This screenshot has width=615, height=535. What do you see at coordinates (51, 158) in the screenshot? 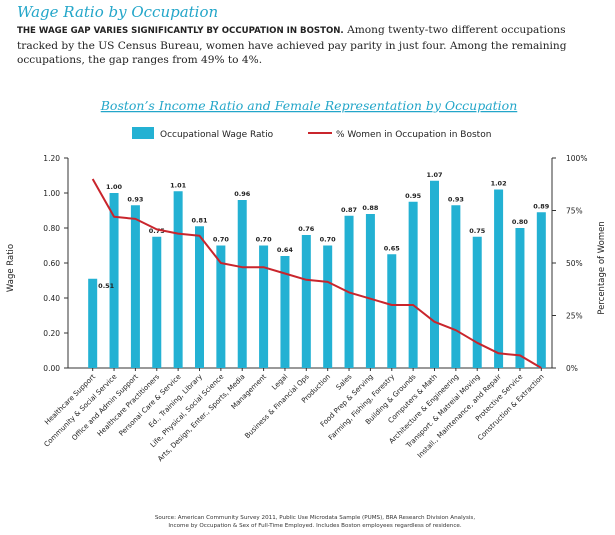
I see `y-tick-label: 1.20` at bounding box center [51, 158].